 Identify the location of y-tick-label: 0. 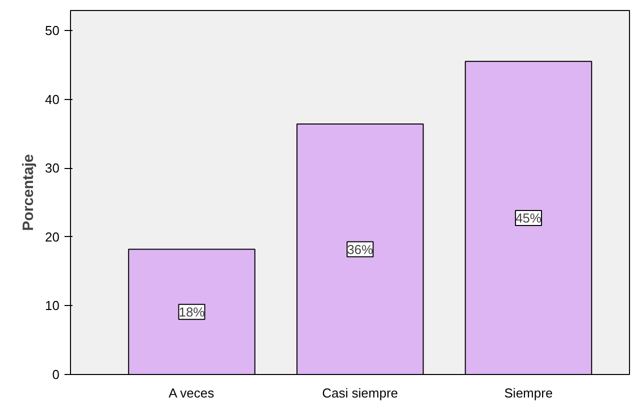
(56, 374).